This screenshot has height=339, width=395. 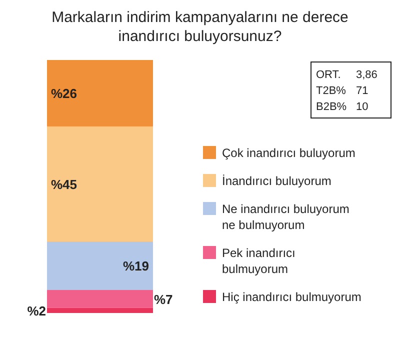 I want to click on text: B2B% 10, so click(x=342, y=107).